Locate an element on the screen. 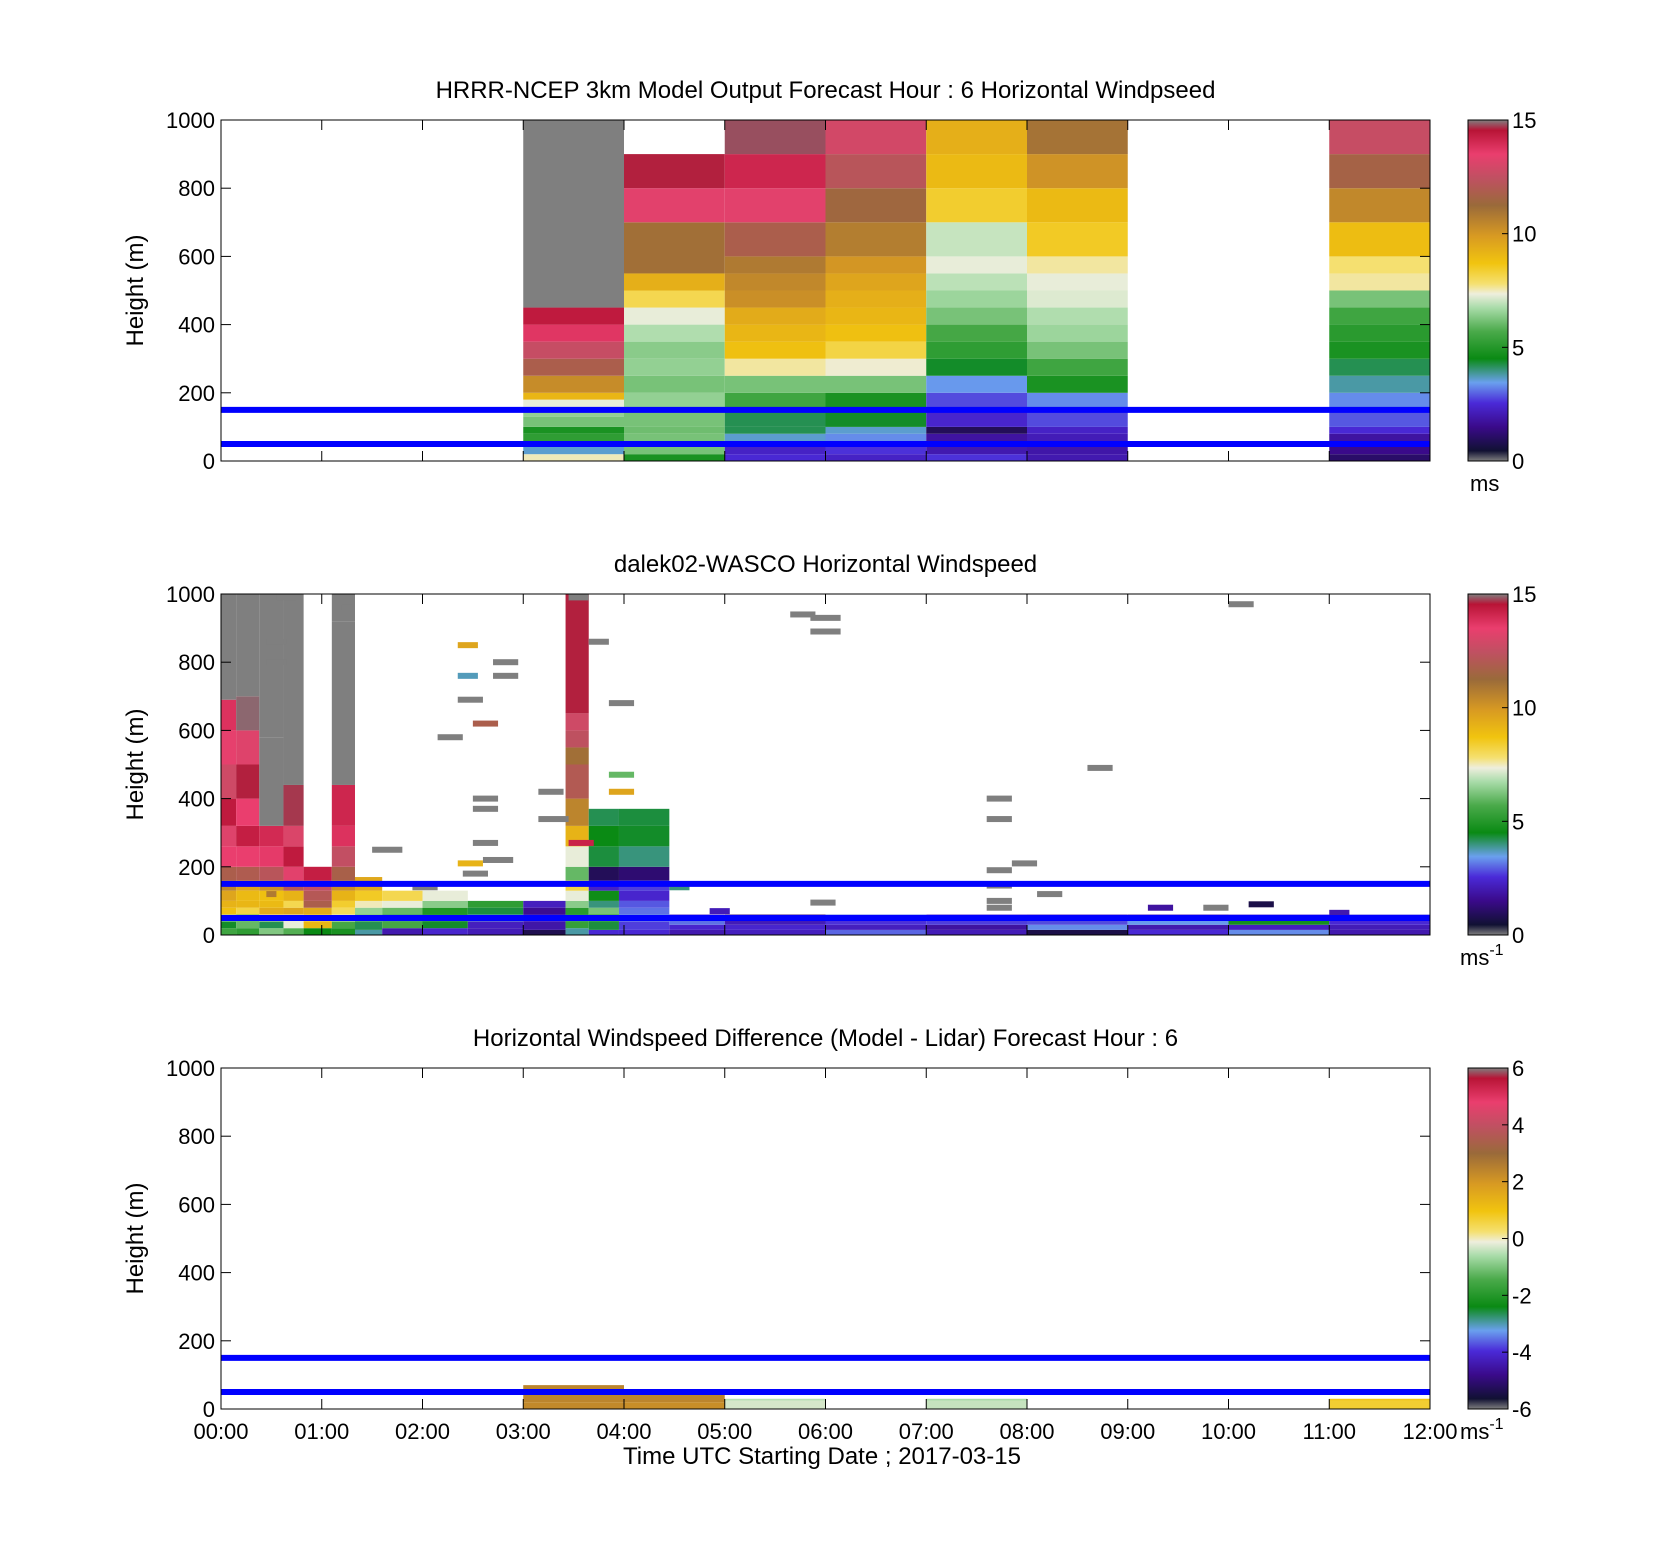 Image resolution: width=1680 pixels, height=1561 pixels. colorbar-tick-label: 5 is located at coordinates (1518, 347).